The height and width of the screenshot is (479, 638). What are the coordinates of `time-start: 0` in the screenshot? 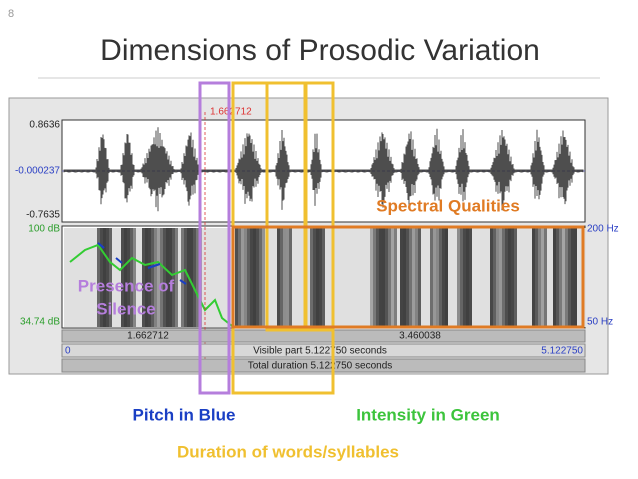 It's located at (68, 351).